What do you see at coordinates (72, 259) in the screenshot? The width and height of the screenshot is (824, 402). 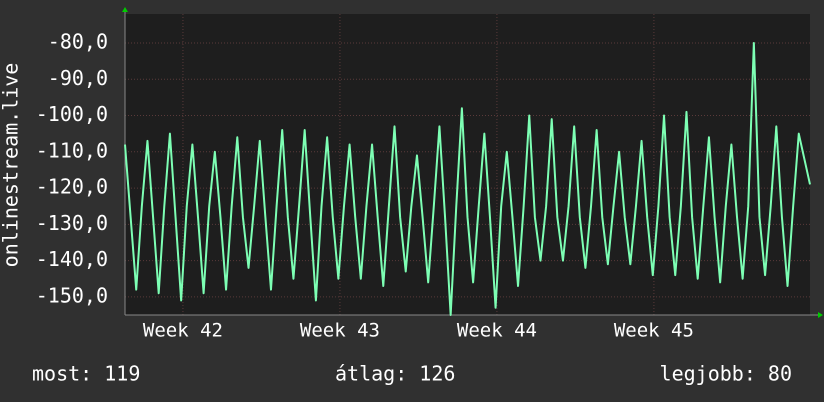 I see `y-tick-label: -140,0` at bounding box center [72, 259].